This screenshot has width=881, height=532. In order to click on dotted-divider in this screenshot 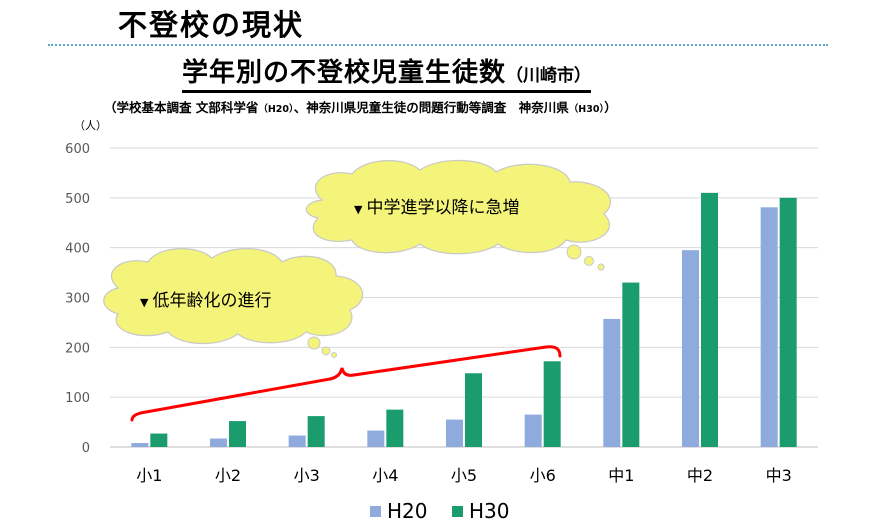, I will do `click(438, 45)`.